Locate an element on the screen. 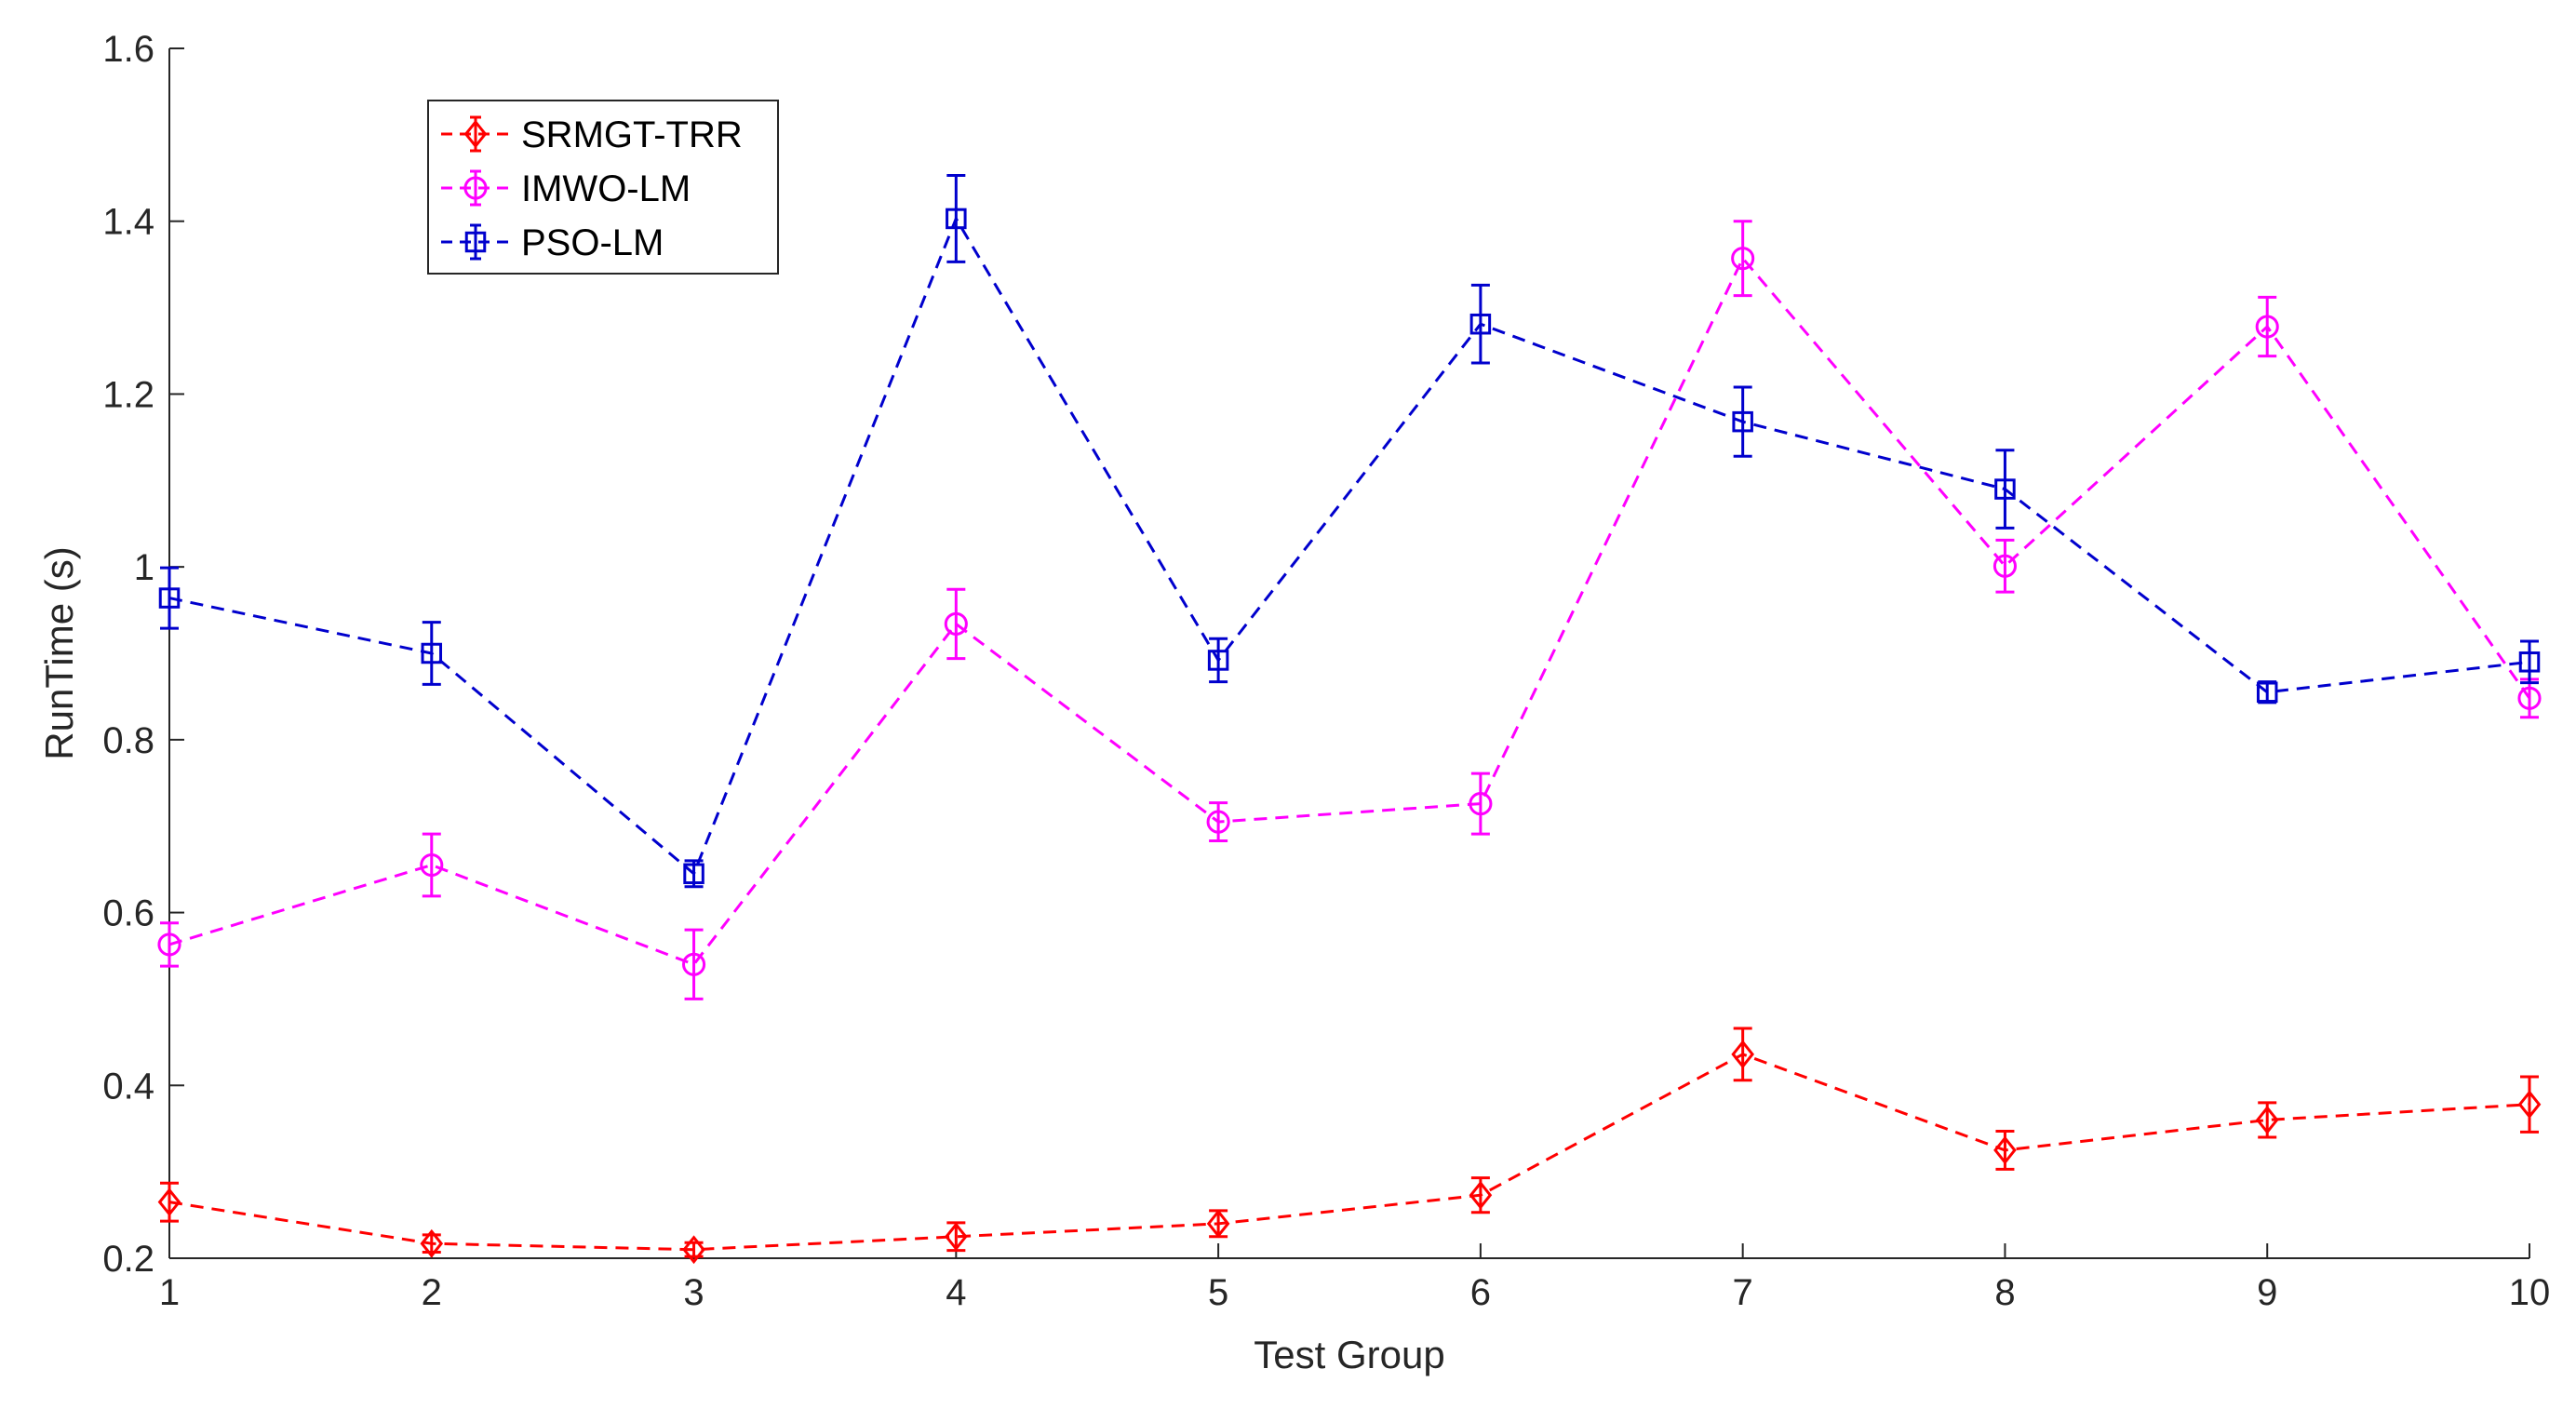 The width and height of the screenshot is (2576, 1409). x-tick-label: 6 is located at coordinates (1480, 1292).